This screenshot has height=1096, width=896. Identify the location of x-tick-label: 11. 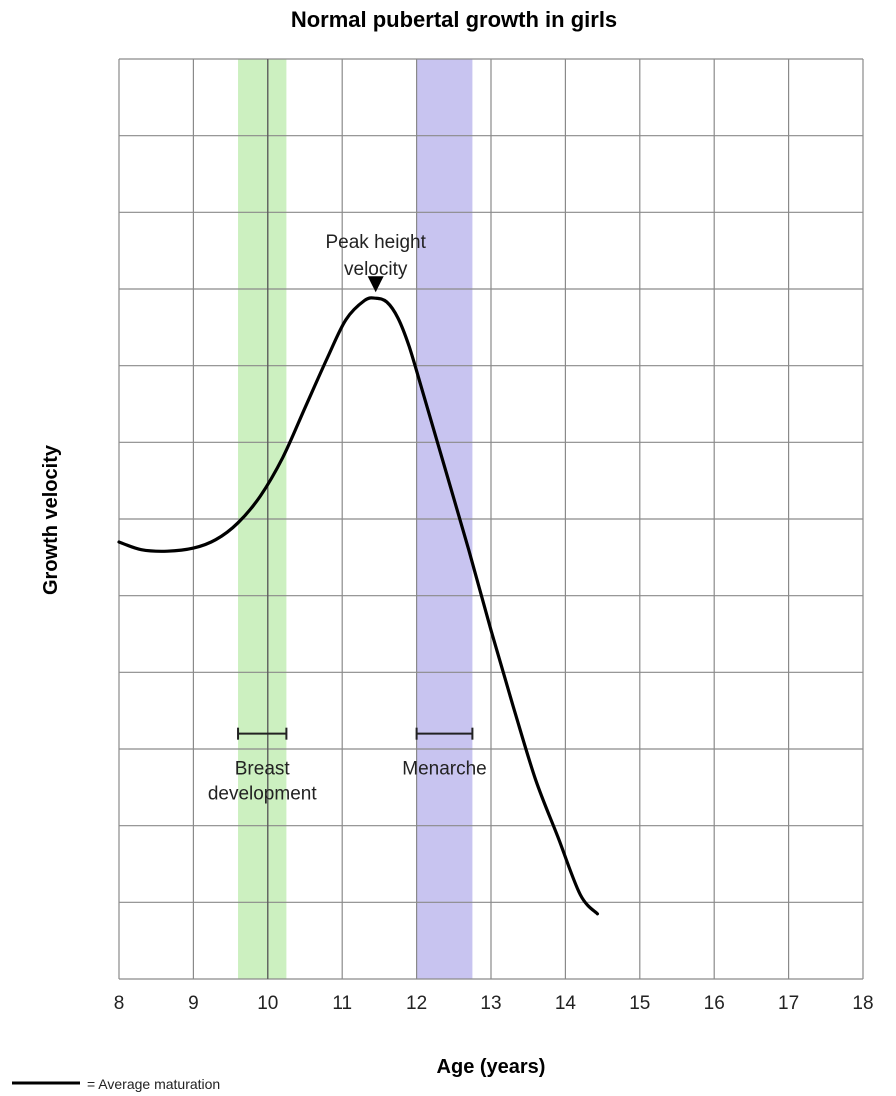
(342, 1003).